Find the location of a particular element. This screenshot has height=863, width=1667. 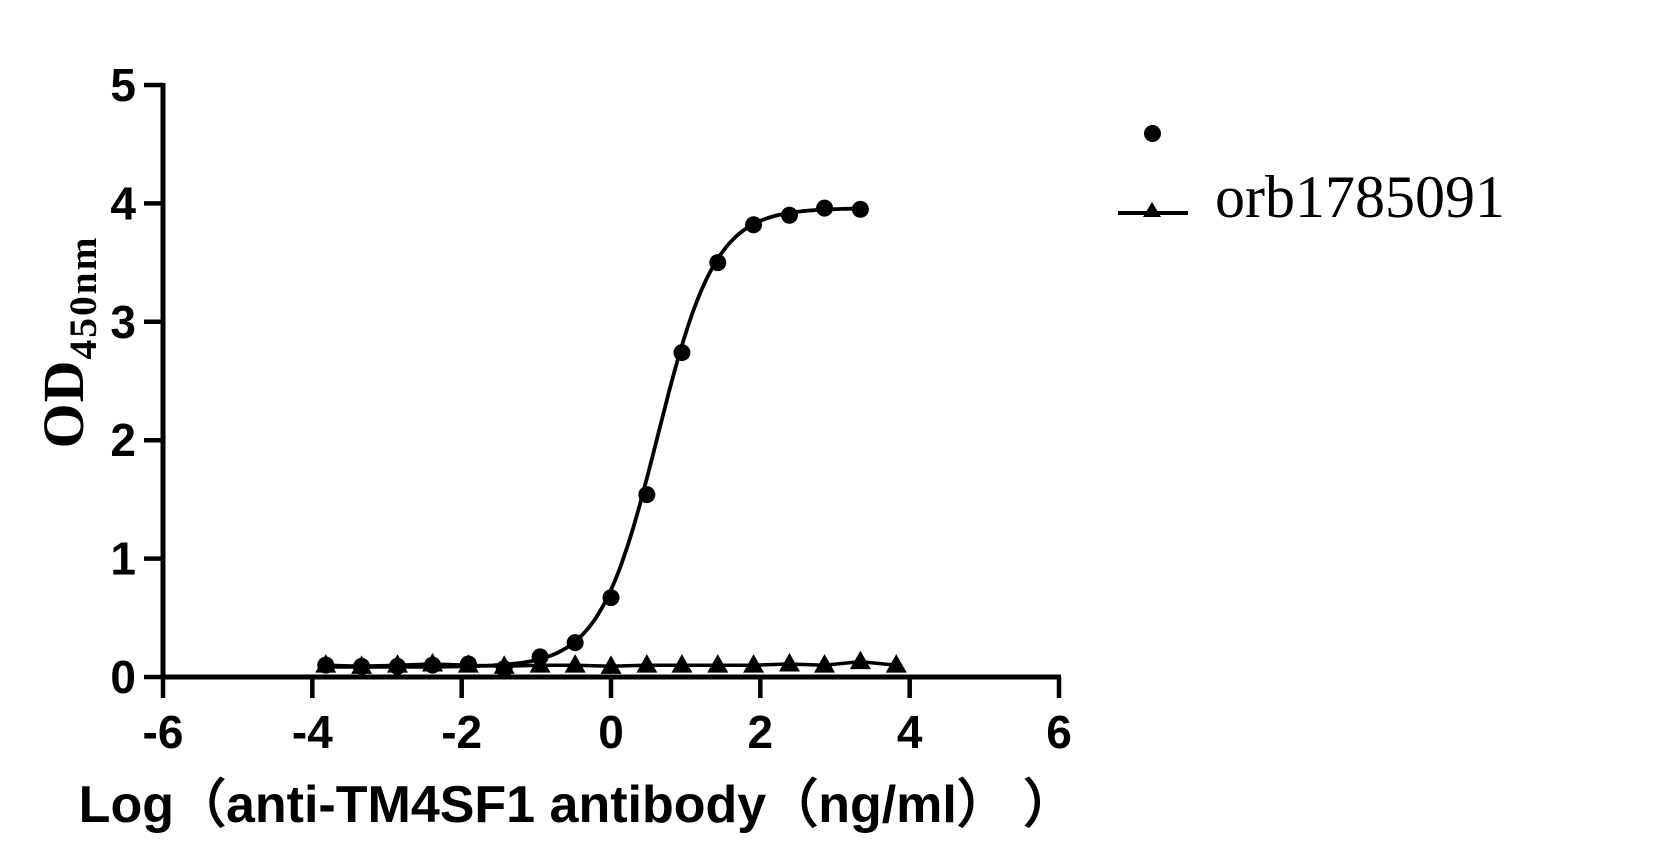

x-tick-label: -6 is located at coordinates (163, 732).